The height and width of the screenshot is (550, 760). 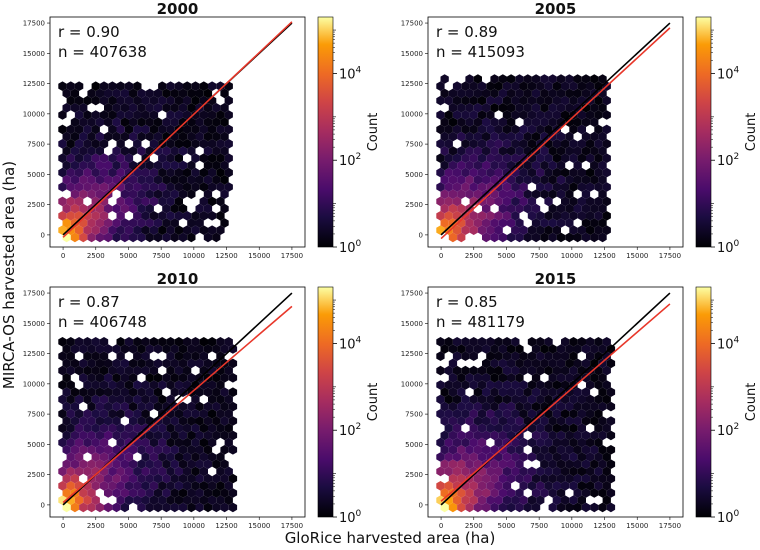 What do you see at coordinates (43, 505) in the screenshot?
I see `y-tick-label: 0` at bounding box center [43, 505].